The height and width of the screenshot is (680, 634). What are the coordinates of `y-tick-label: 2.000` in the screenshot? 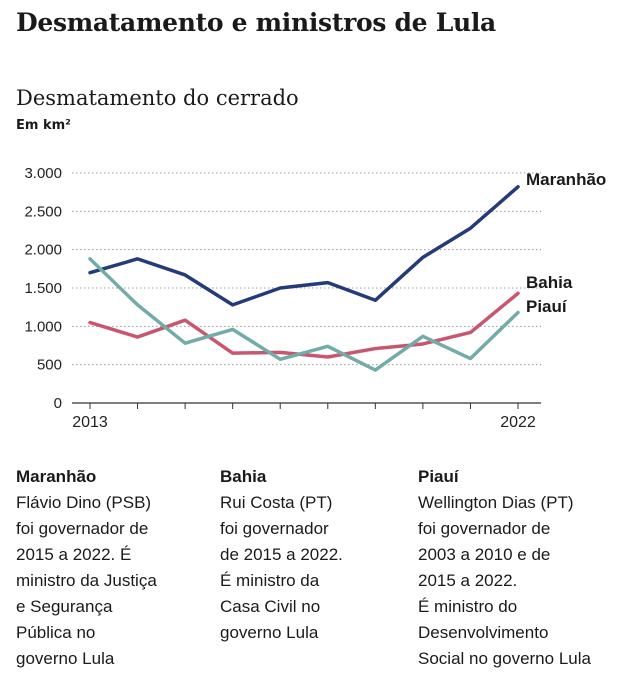 It's located at (43, 250).